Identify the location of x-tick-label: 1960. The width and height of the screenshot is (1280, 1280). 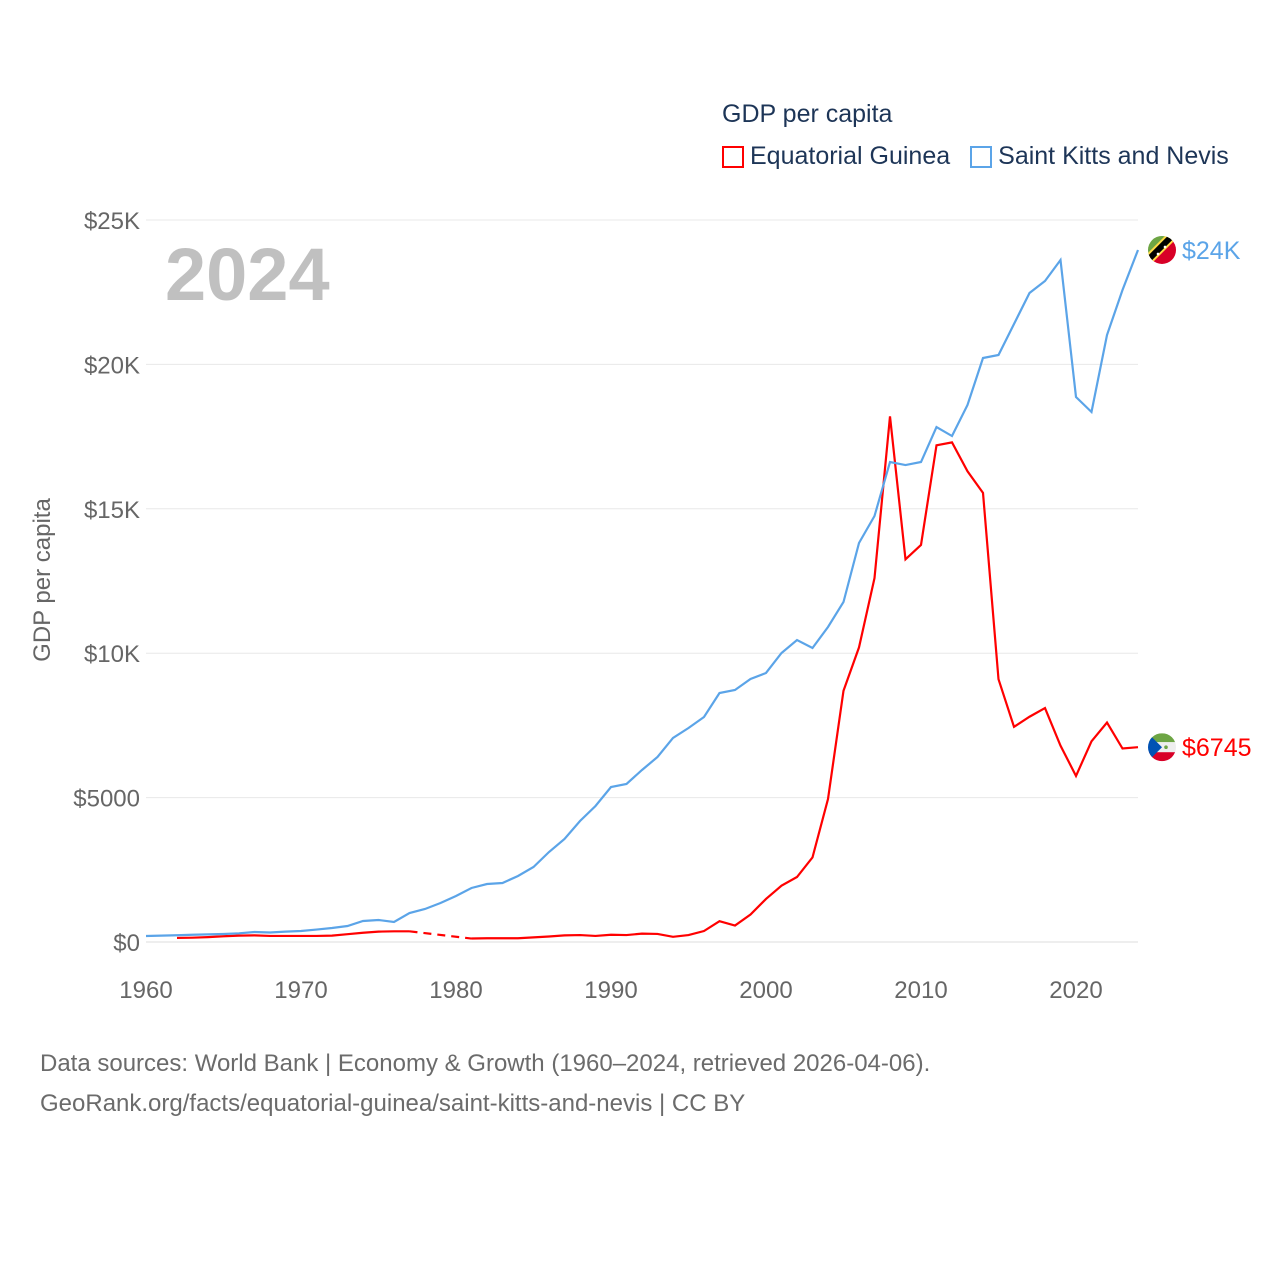
(145, 990).